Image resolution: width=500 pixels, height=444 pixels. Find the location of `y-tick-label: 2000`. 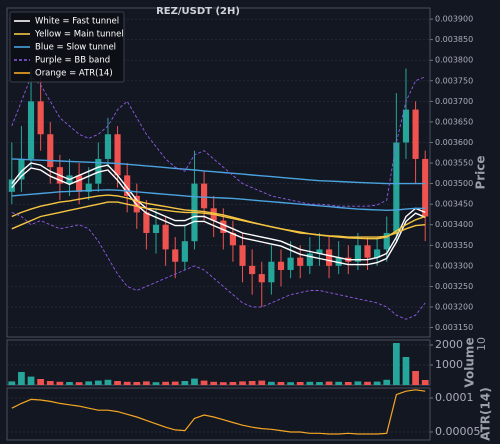

y-tick-label: 2000 is located at coordinates (449, 344).